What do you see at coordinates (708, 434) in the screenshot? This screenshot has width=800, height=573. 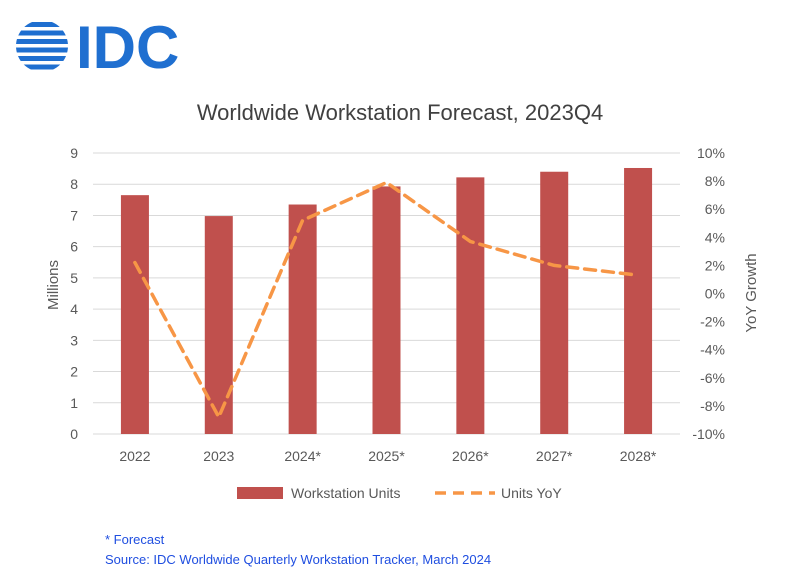 I see `y2-tick-label: -10%` at bounding box center [708, 434].